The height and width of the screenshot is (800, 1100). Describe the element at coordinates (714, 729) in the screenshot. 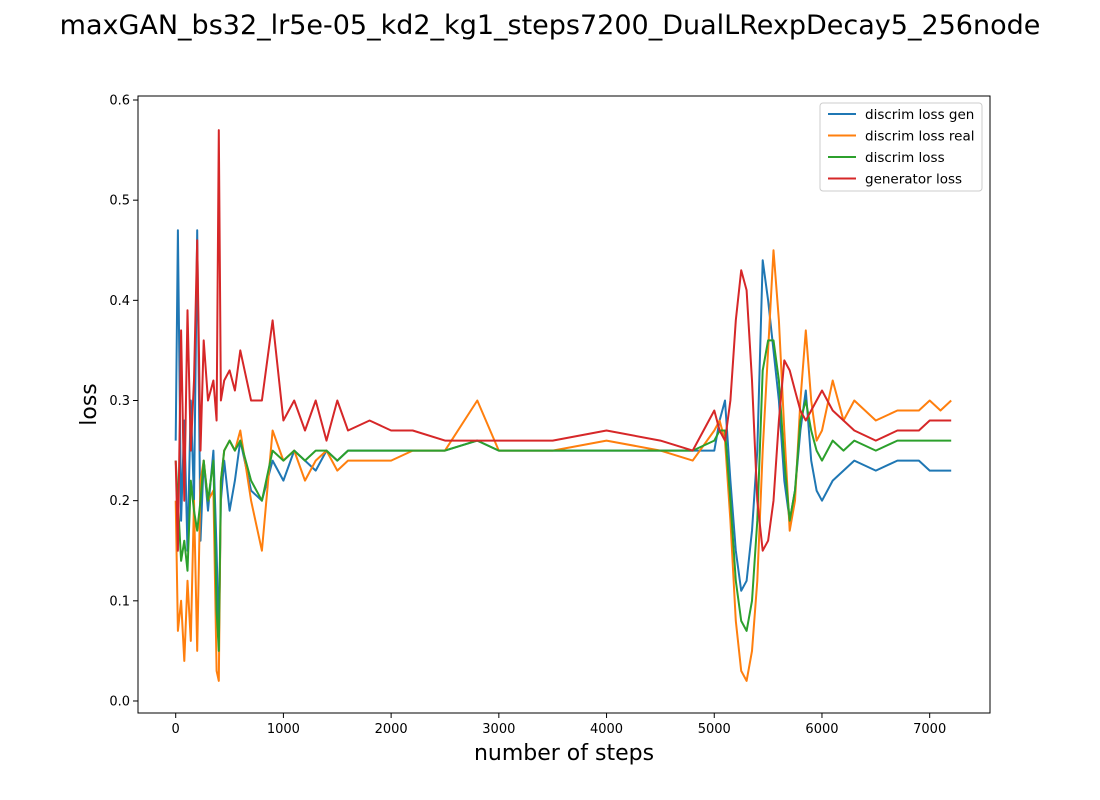

I see `x-tick-label: 5000` at that location.